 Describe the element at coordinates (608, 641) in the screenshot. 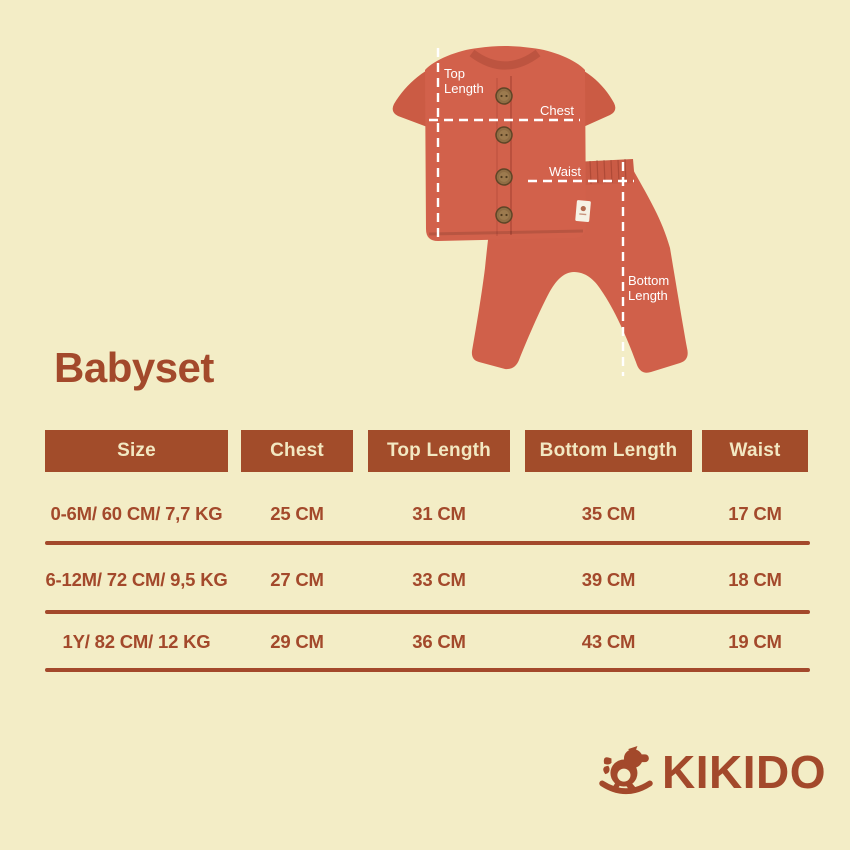

I see `table-cell-bottom-length: 43 CM` at that location.